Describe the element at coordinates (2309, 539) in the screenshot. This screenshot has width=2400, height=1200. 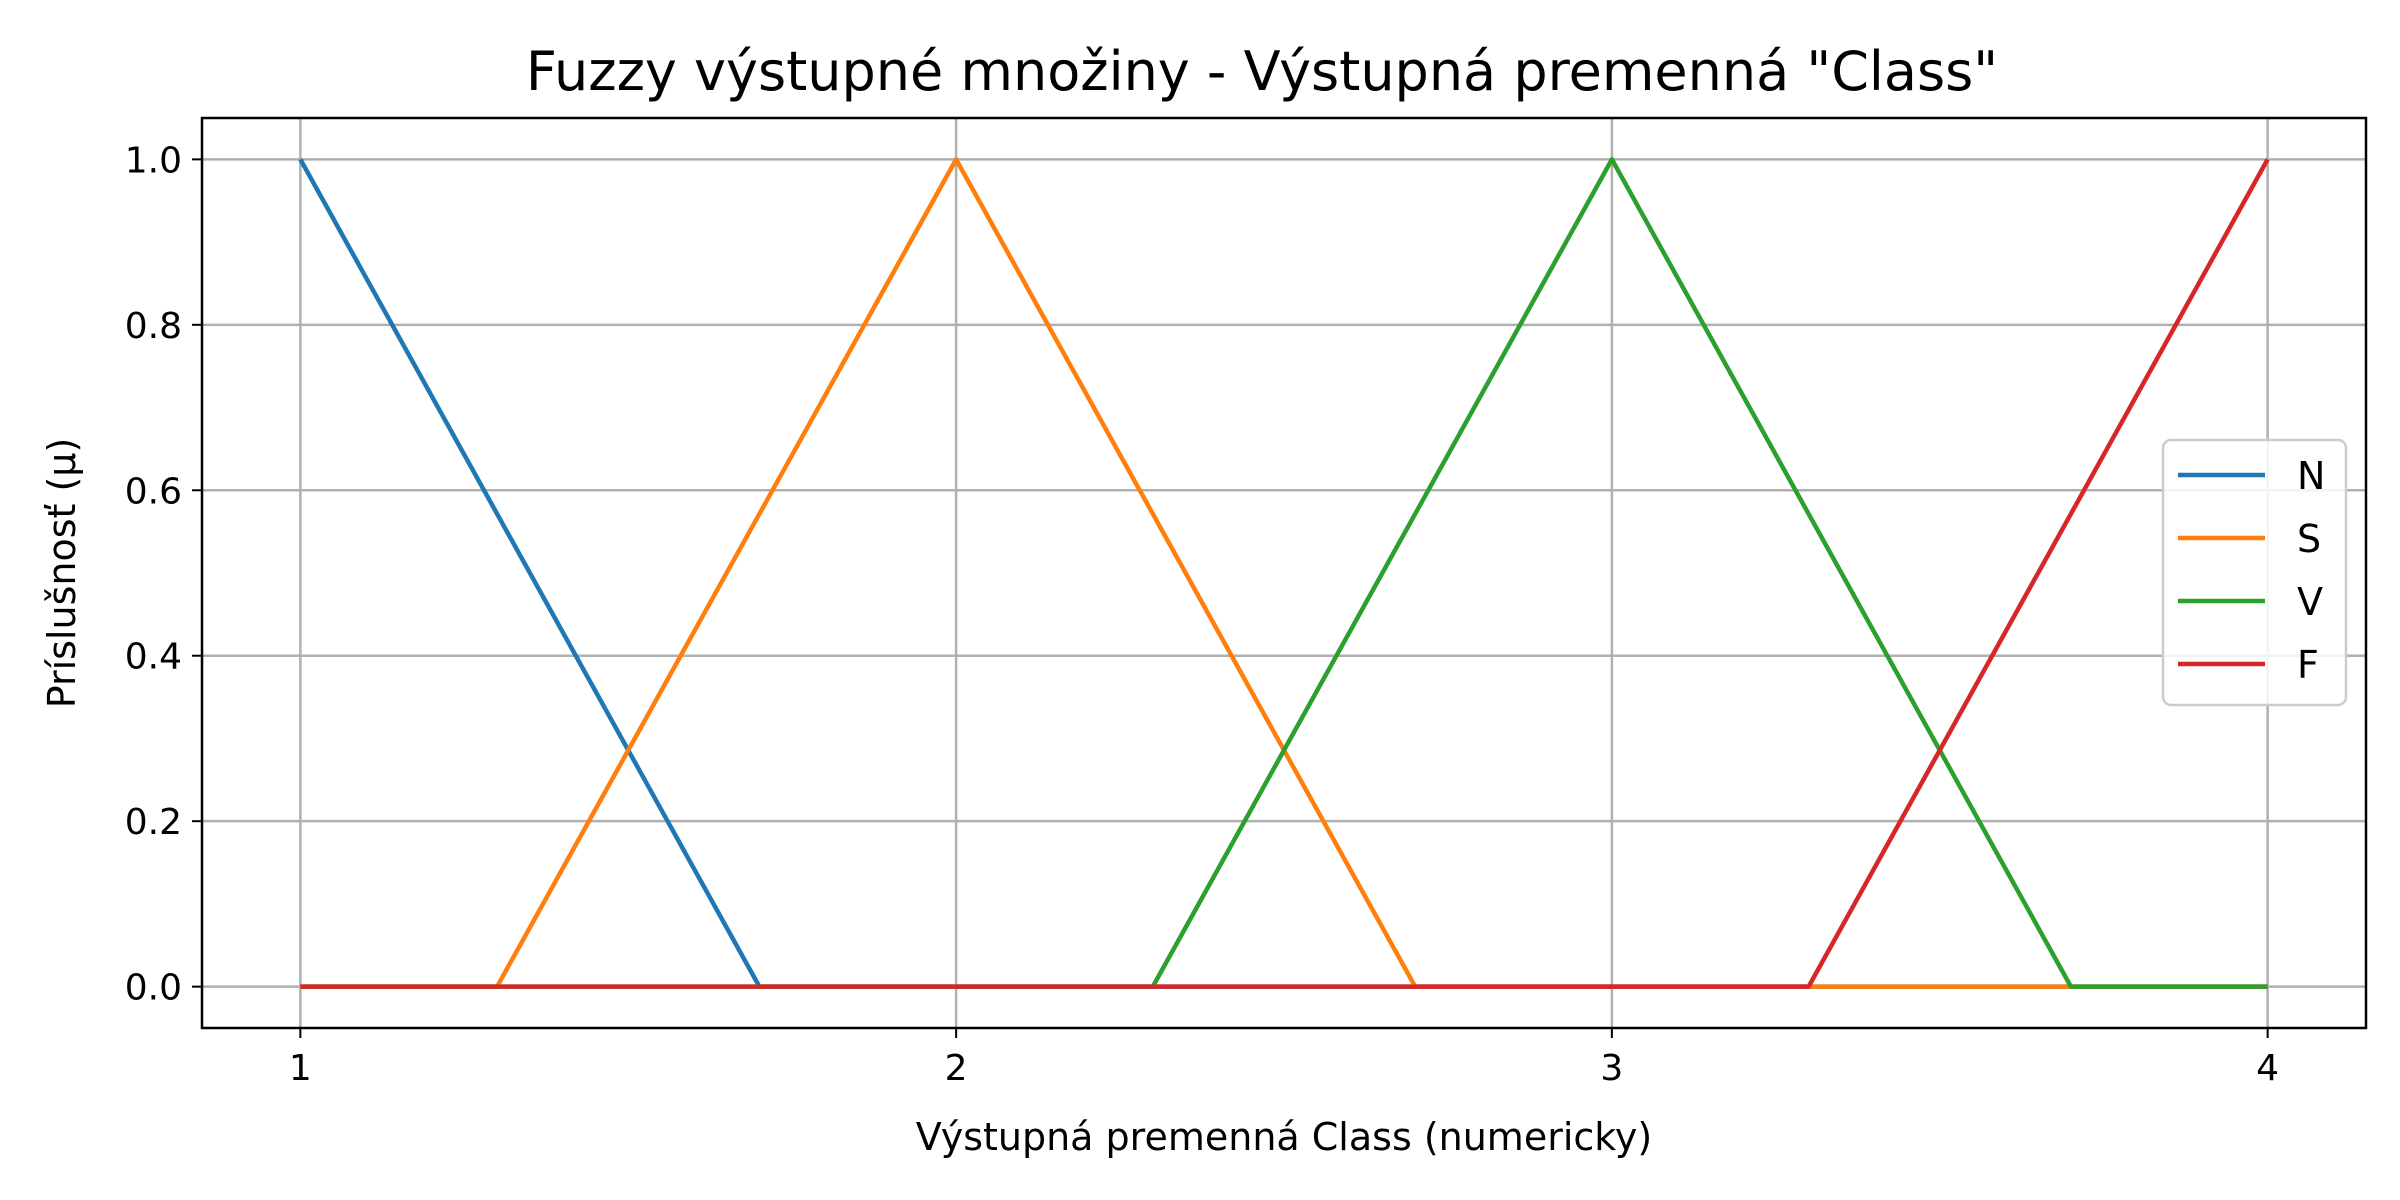
I see `legend-label-s: S` at that location.